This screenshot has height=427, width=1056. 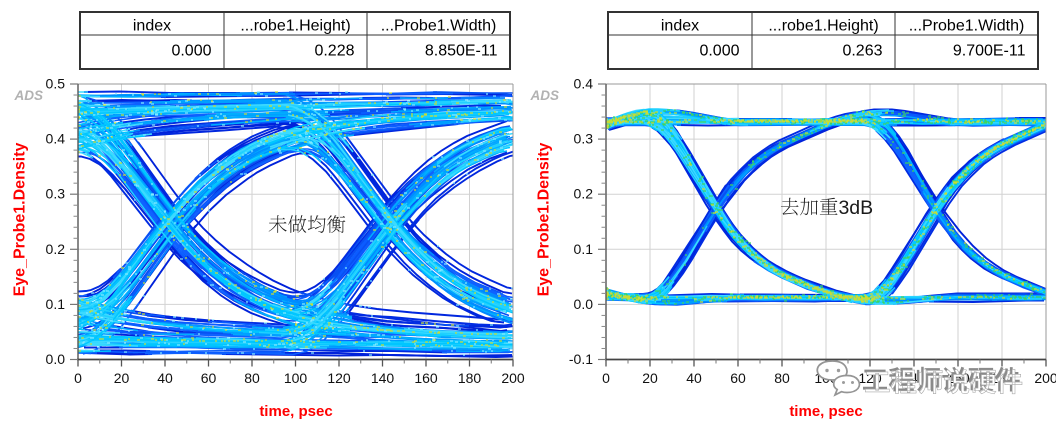 I want to click on svg-text: 0.263, so click(x=862, y=51).